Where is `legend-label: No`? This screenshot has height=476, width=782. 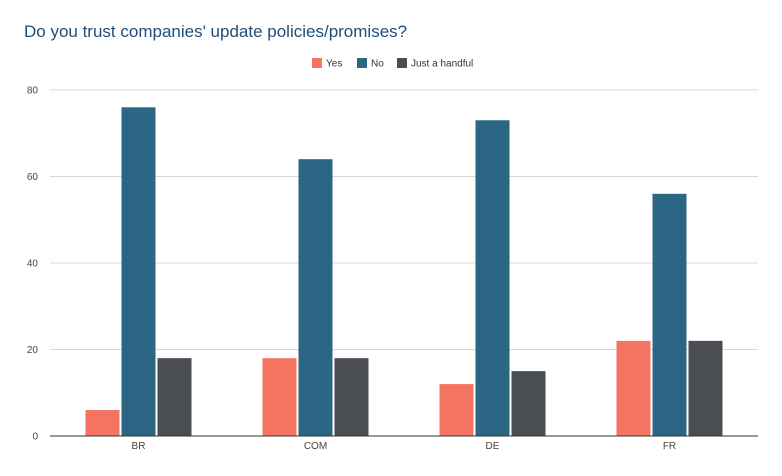
legend-label: No is located at coordinates (377, 64).